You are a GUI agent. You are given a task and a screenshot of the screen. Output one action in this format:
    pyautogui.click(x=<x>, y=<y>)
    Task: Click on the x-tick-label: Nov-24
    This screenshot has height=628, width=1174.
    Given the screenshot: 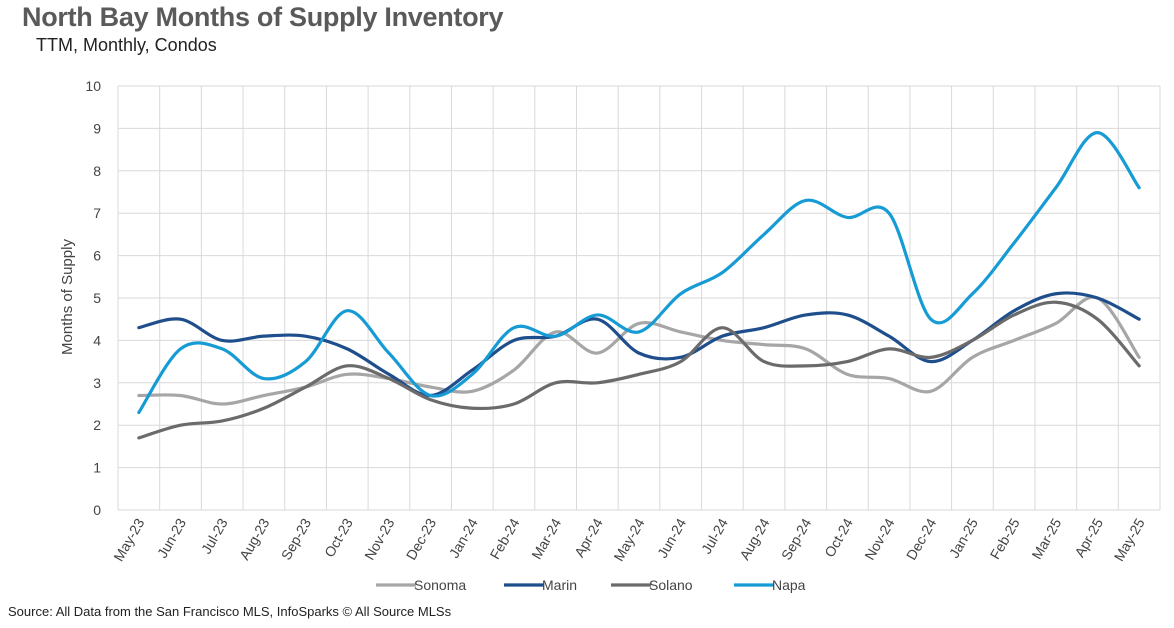 What is the action you would take?
    pyautogui.click(x=879, y=538)
    